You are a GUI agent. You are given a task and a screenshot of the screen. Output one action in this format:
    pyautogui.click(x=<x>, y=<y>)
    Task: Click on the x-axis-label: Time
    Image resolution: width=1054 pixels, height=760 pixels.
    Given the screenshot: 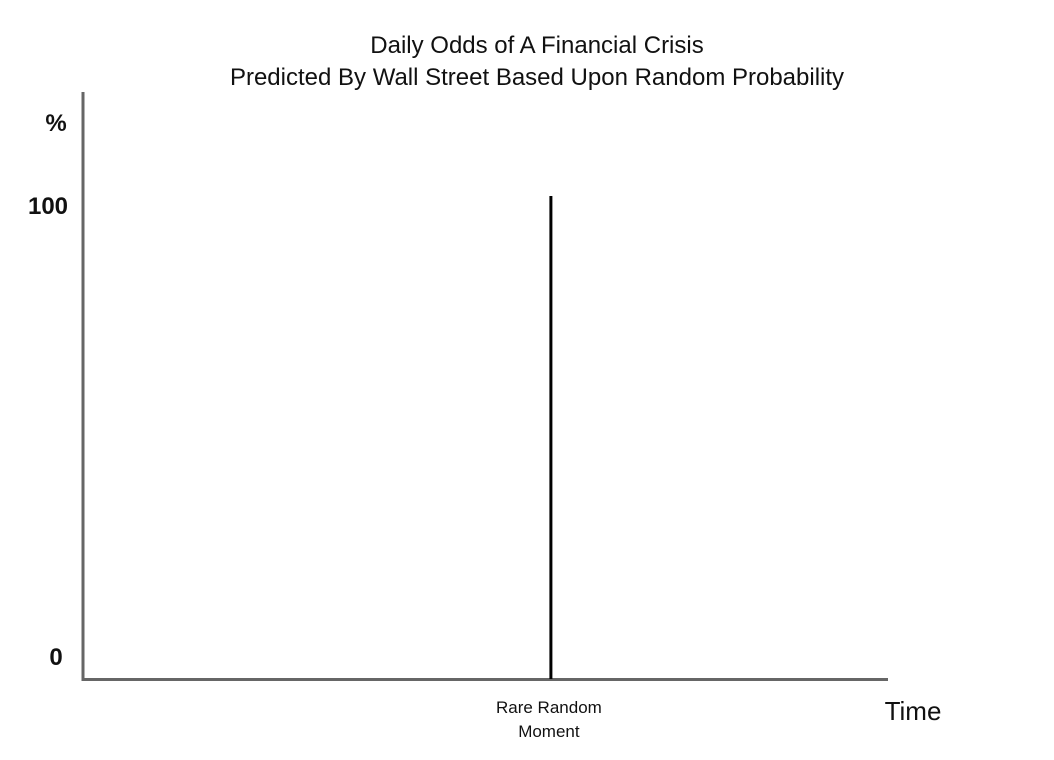 What is the action you would take?
    pyautogui.click(x=913, y=711)
    